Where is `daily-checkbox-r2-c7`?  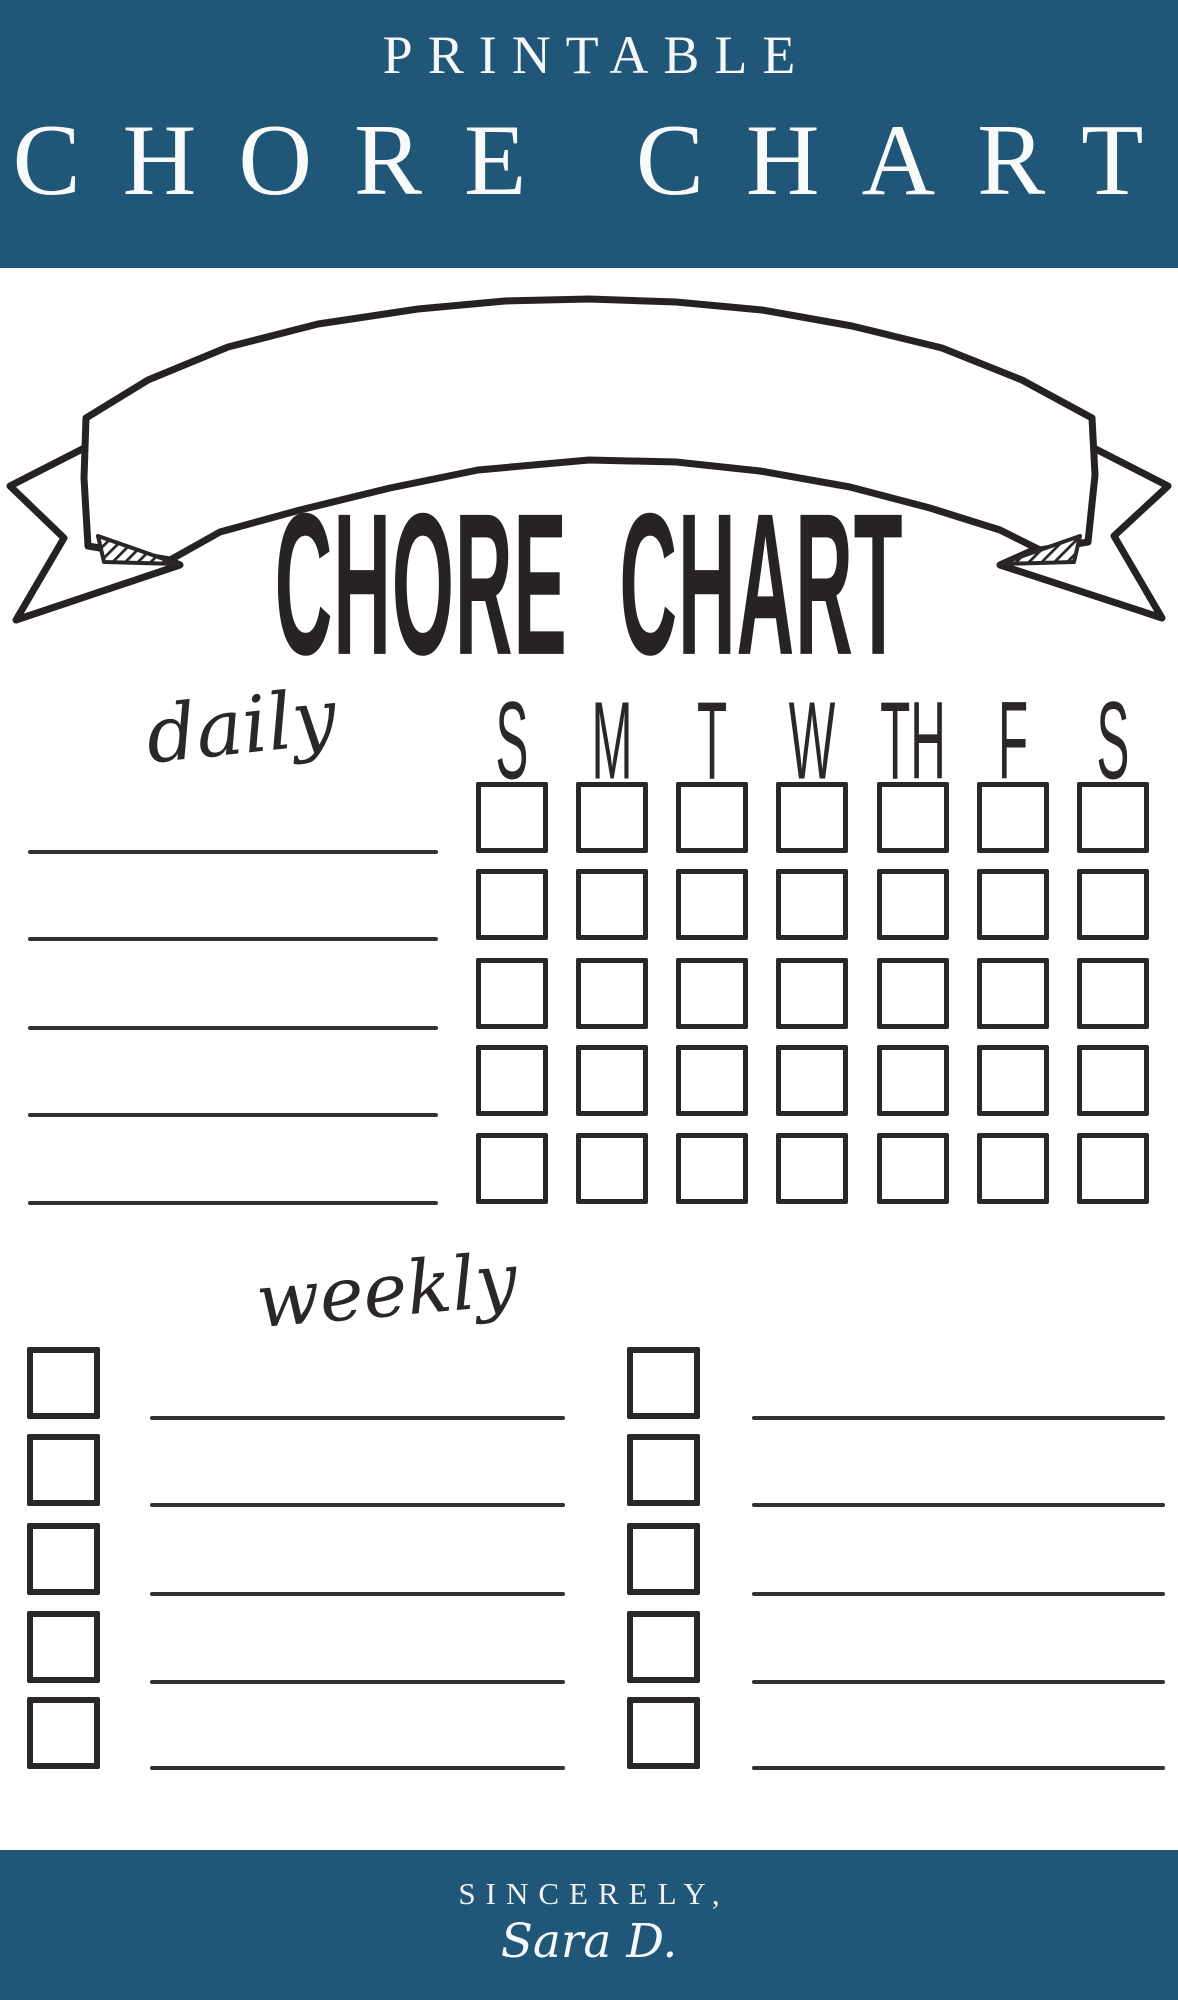
daily-checkbox-r2-c7 is located at coordinates (1113, 904).